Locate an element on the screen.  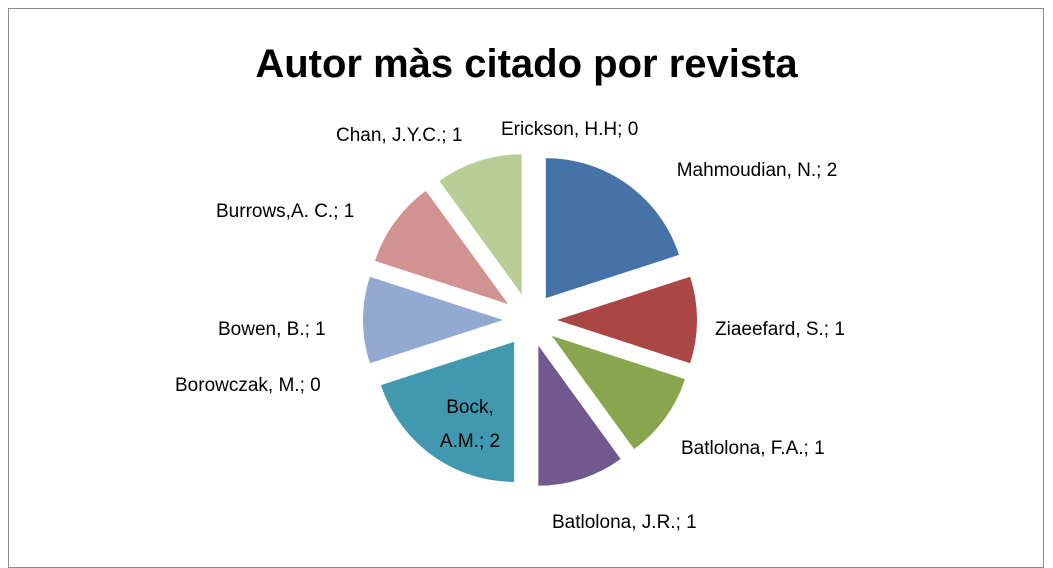
chart-title: Autor màs citado por revista is located at coordinates (526, 64).